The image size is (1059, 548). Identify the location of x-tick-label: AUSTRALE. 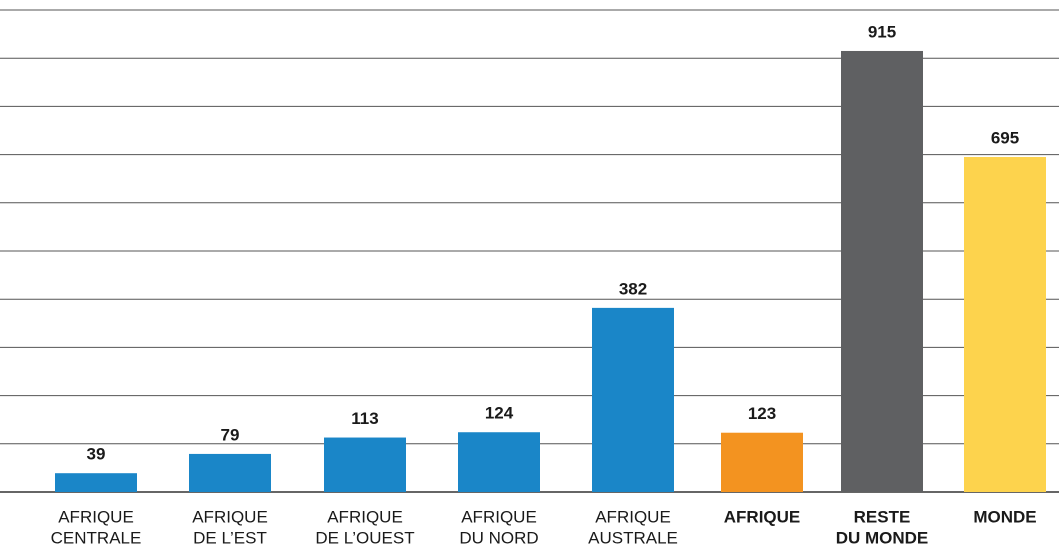
(633, 537).